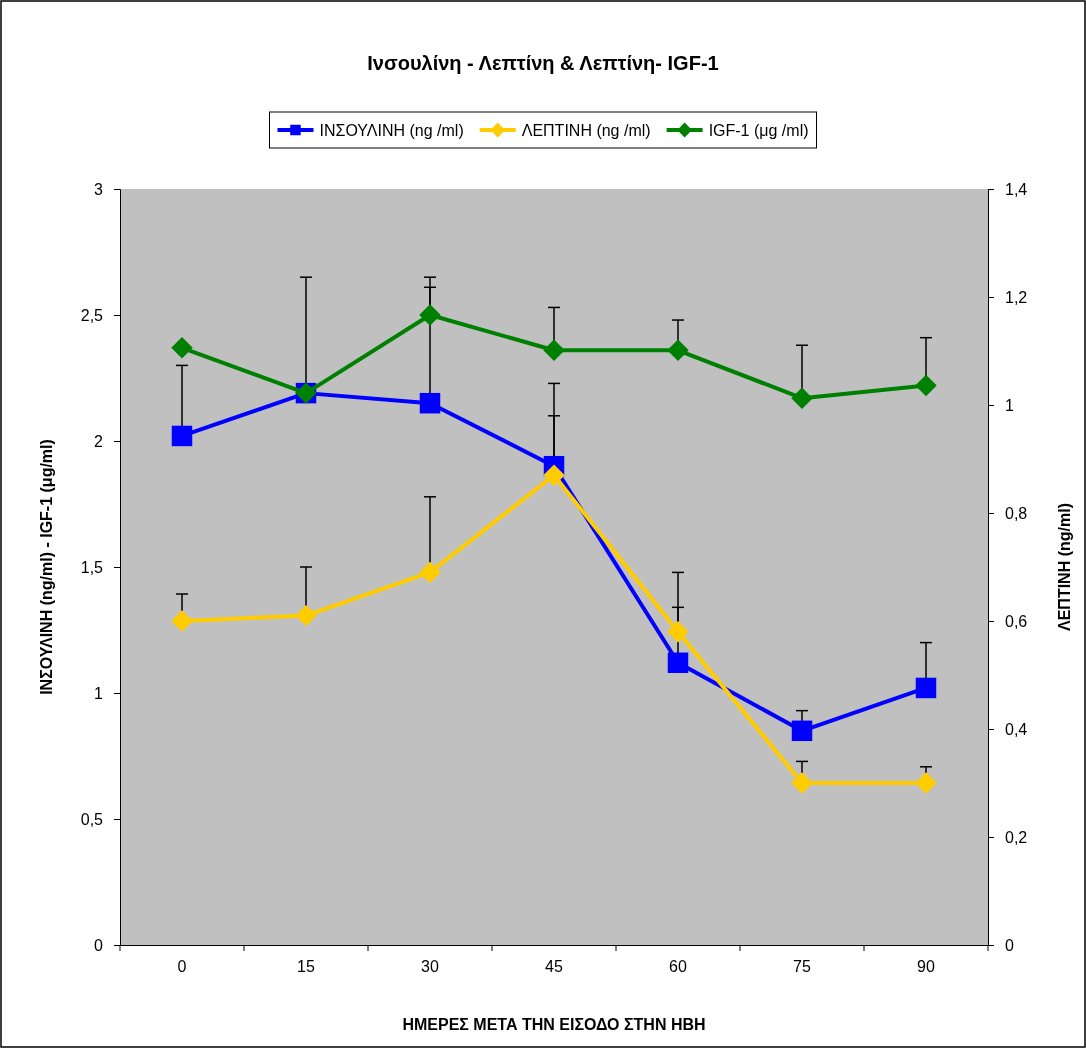 The image size is (1086, 1048). I want to click on x-tick-label: 60, so click(678, 966).